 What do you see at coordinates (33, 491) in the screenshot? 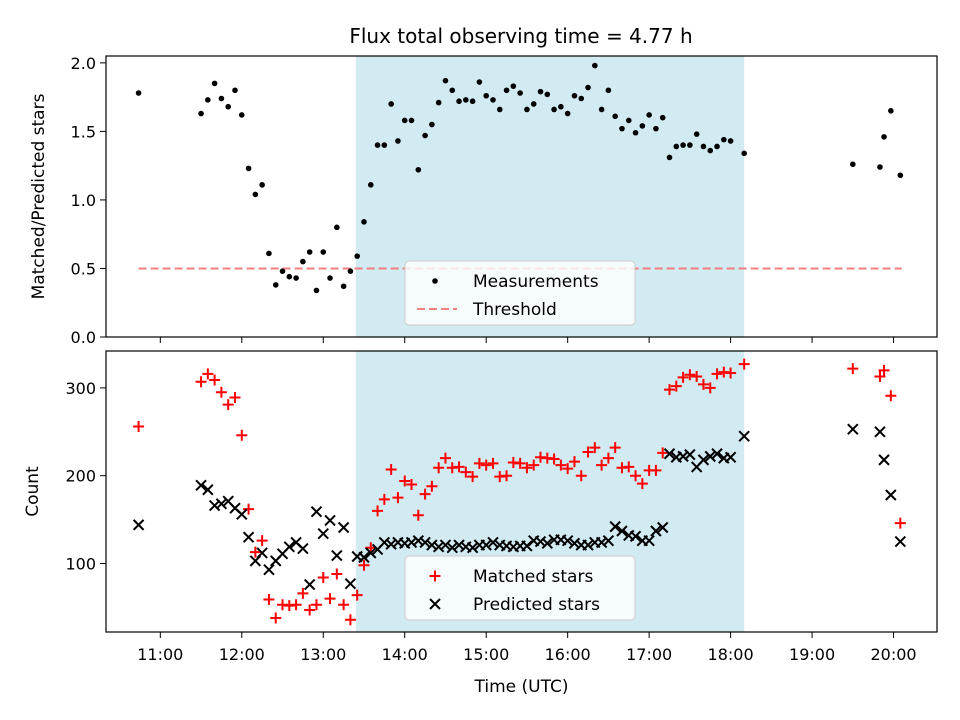
I see `count-y-axis-label: Count` at bounding box center [33, 491].